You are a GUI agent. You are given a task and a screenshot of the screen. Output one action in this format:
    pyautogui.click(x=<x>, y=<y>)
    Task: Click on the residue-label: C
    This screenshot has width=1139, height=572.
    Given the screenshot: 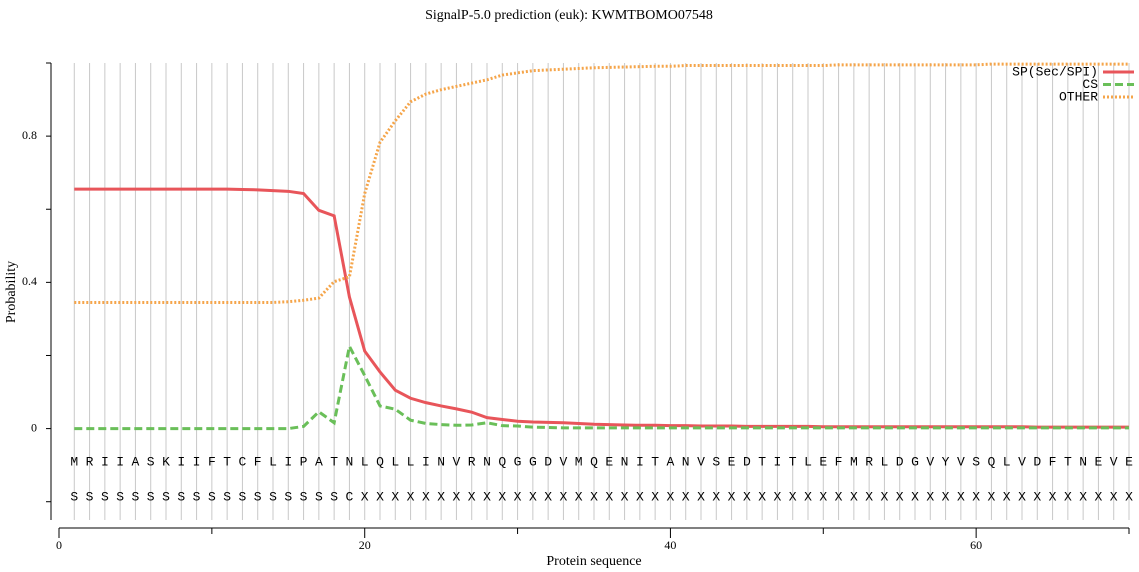 What is the action you would take?
    pyautogui.click(x=350, y=496)
    